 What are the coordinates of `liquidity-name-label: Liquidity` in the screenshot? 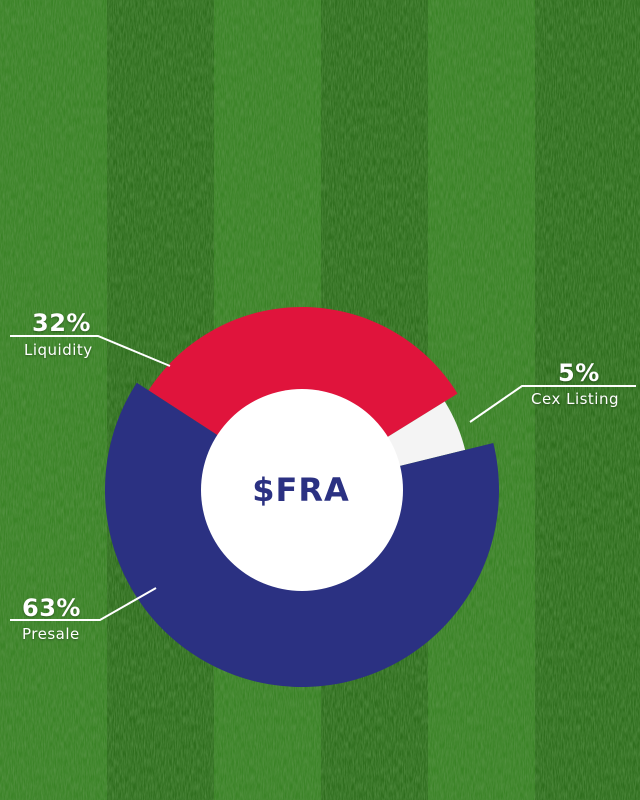 It's located at (58, 350).